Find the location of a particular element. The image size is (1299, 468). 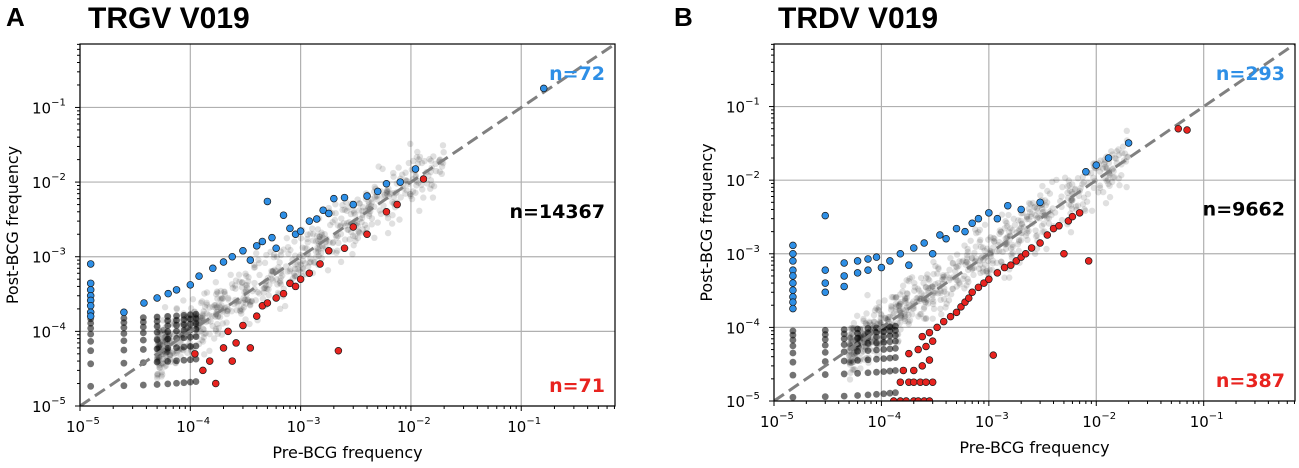

y-tick-label: 10−4 is located at coordinates (49, 331).